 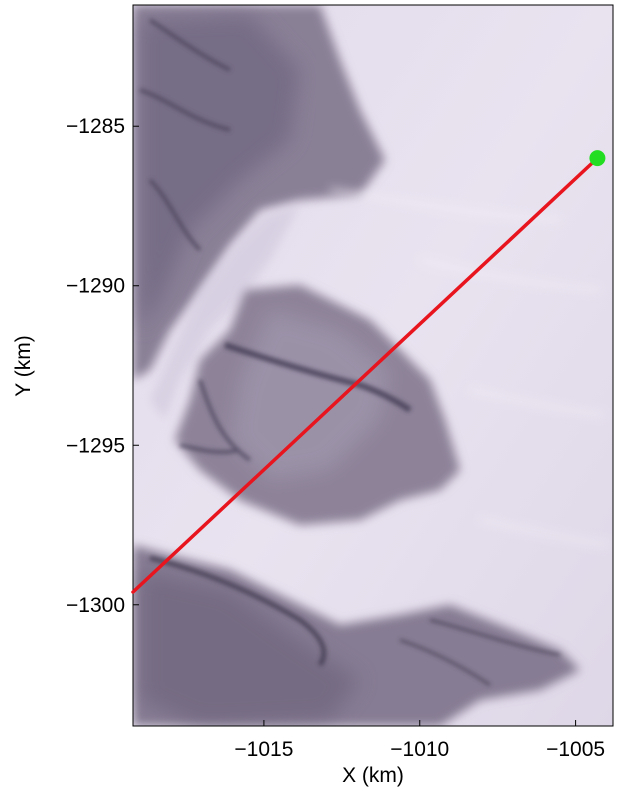 What do you see at coordinates (373, 775) in the screenshot?
I see `x-axis-label: X (km)` at bounding box center [373, 775].